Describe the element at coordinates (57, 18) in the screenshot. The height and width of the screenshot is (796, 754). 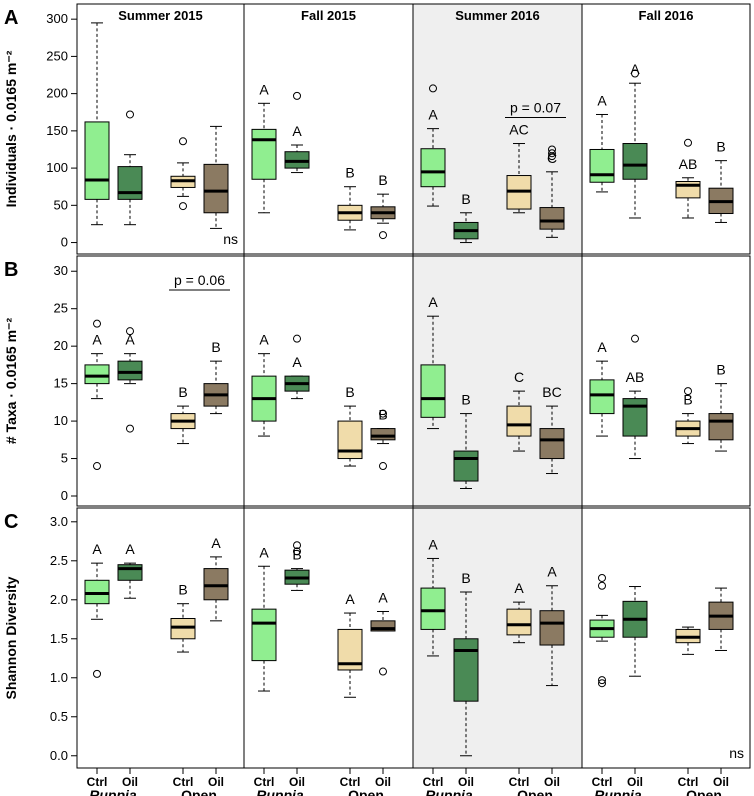
I see `y-tick-label: 300` at that location.